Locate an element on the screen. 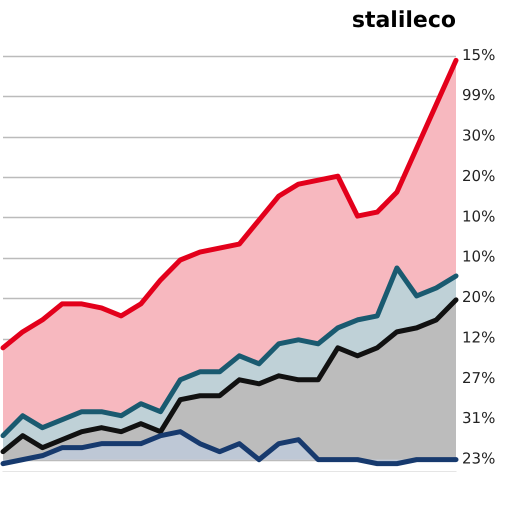 The image size is (512, 512). text: 27% is located at coordinates (479, 377).